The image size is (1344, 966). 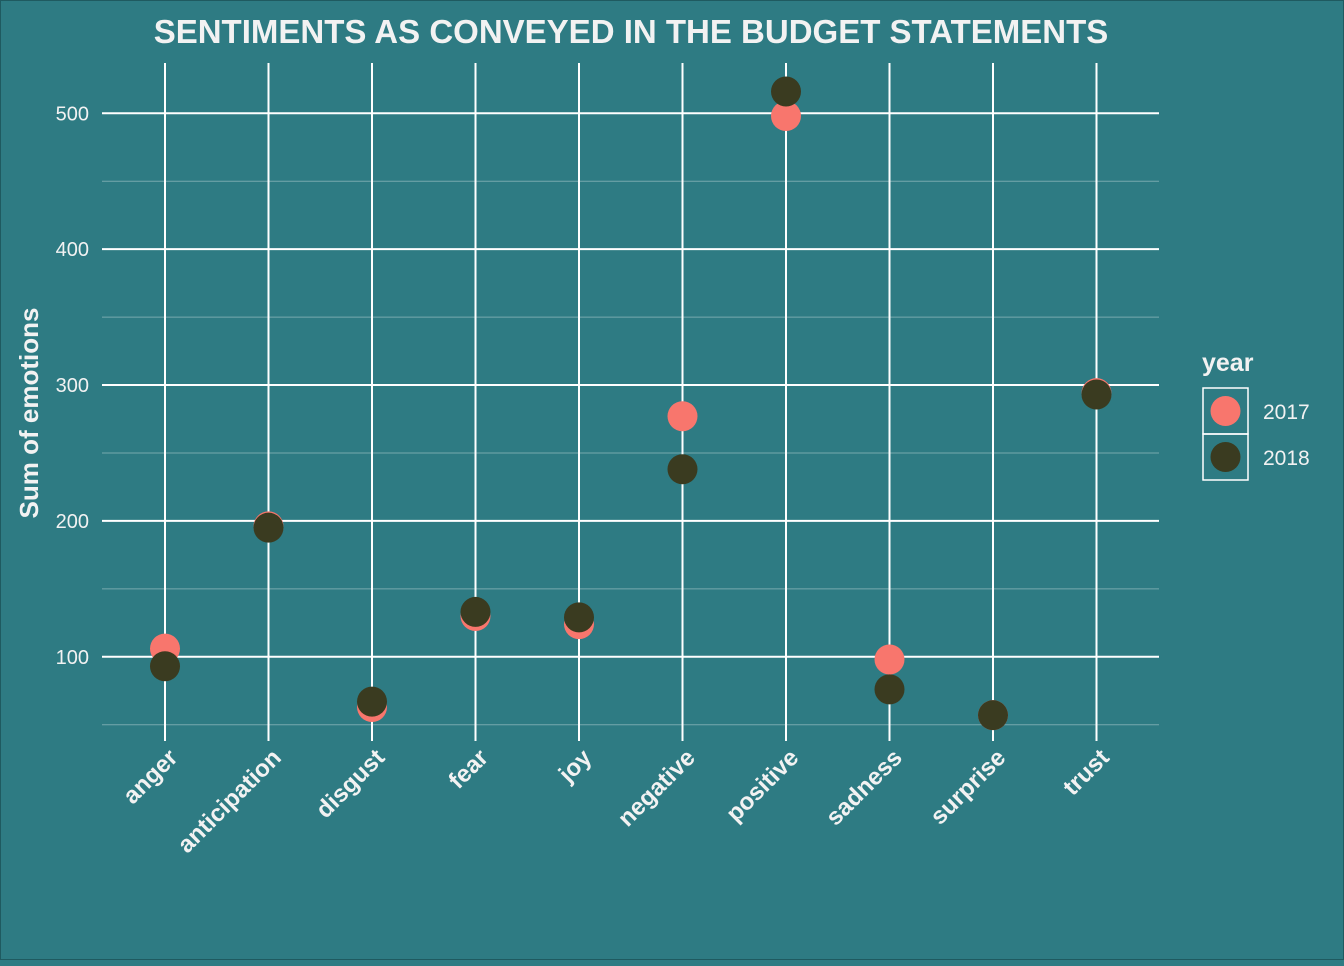 What do you see at coordinates (1286, 412) in the screenshot?
I see `legend-label-2017: 2017` at bounding box center [1286, 412].